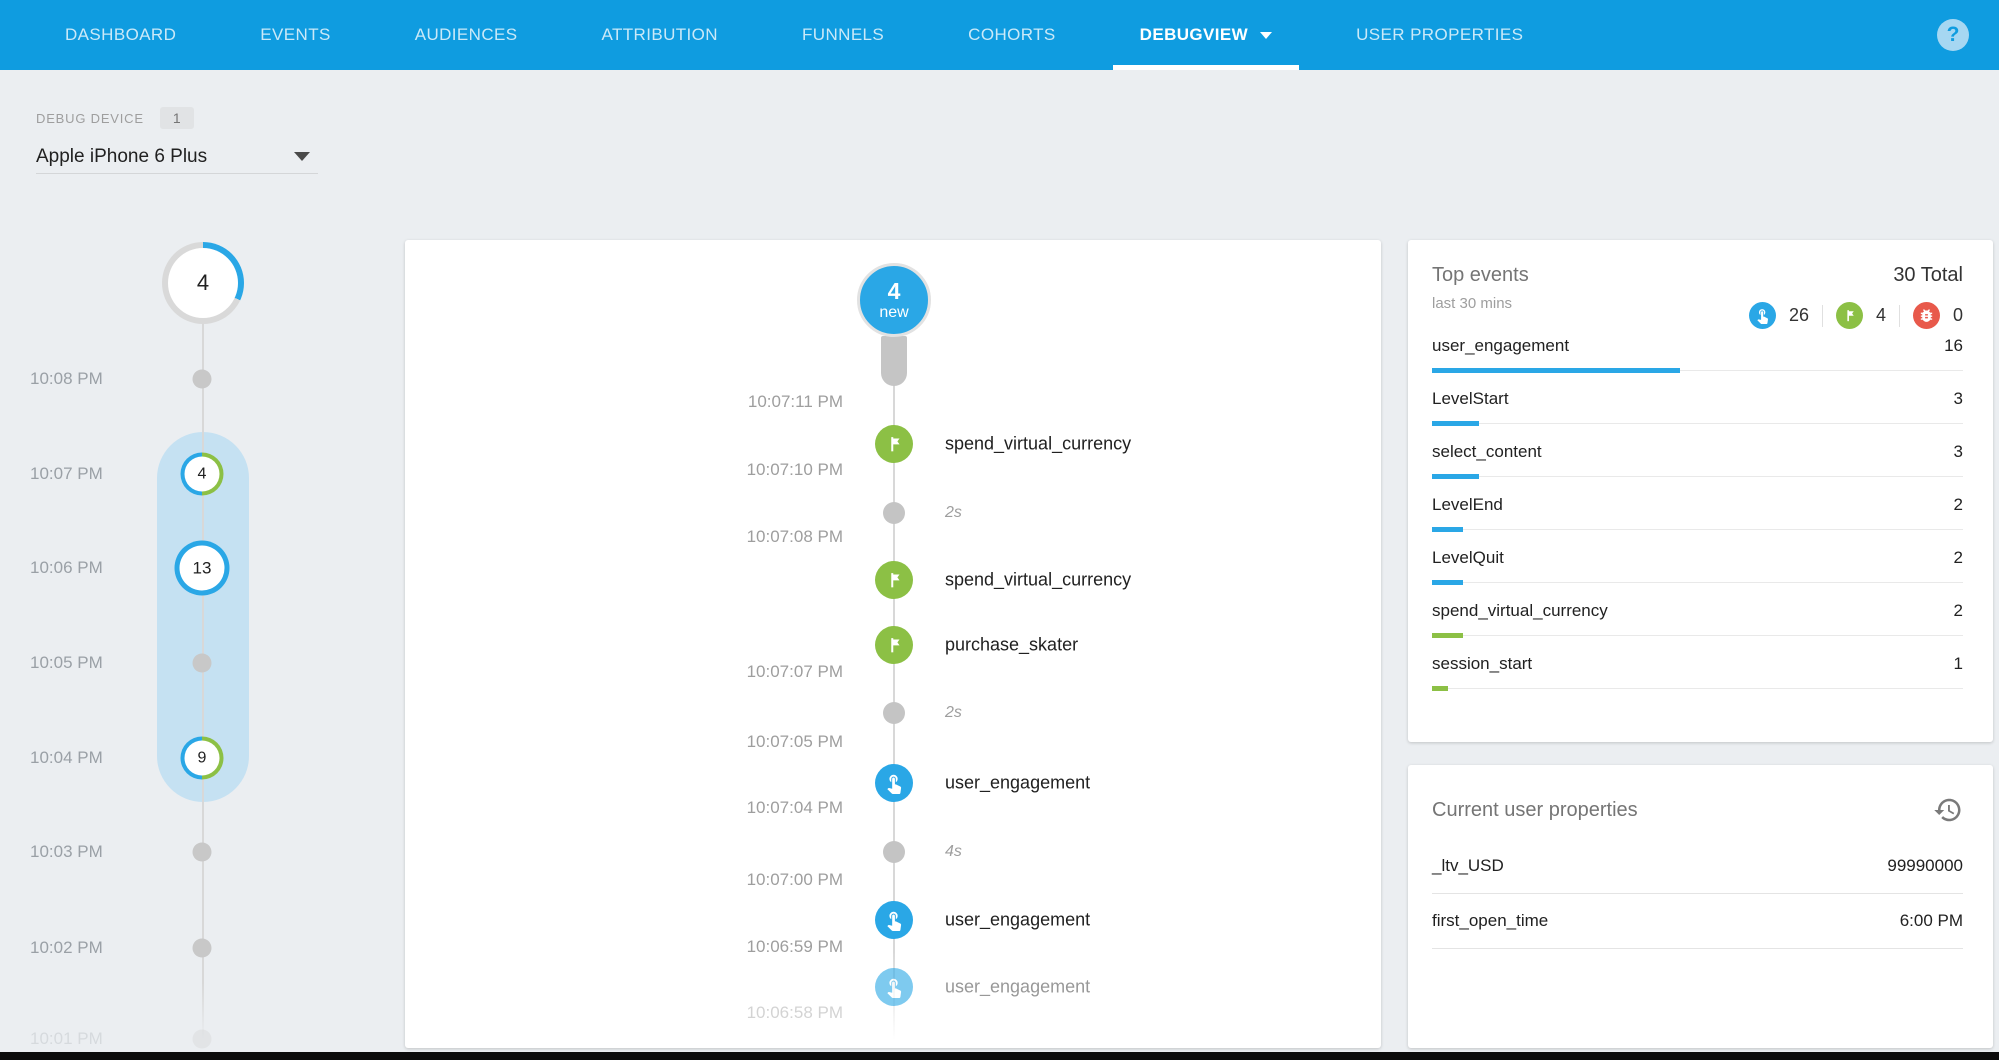 The image size is (1999, 1060). What do you see at coordinates (1948, 810) in the screenshot?
I see `history-icon` at bounding box center [1948, 810].